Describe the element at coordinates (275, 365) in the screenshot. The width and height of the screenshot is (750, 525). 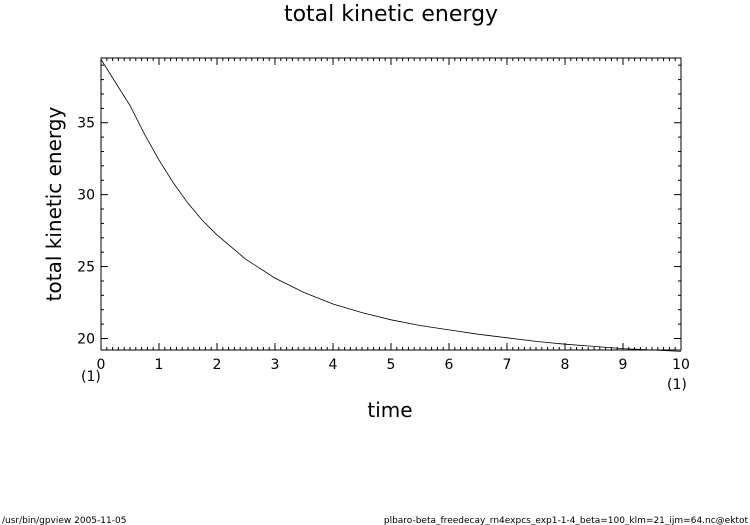
I see `x-tick-label: 3` at that location.